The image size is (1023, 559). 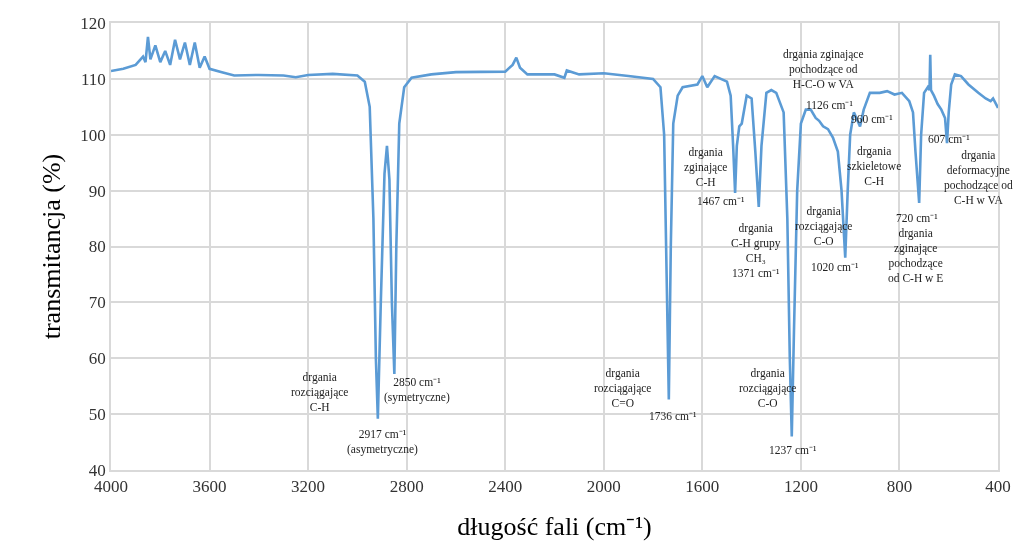 I want to click on annotation: 960 cm⁻¹, so click(x=872, y=119).